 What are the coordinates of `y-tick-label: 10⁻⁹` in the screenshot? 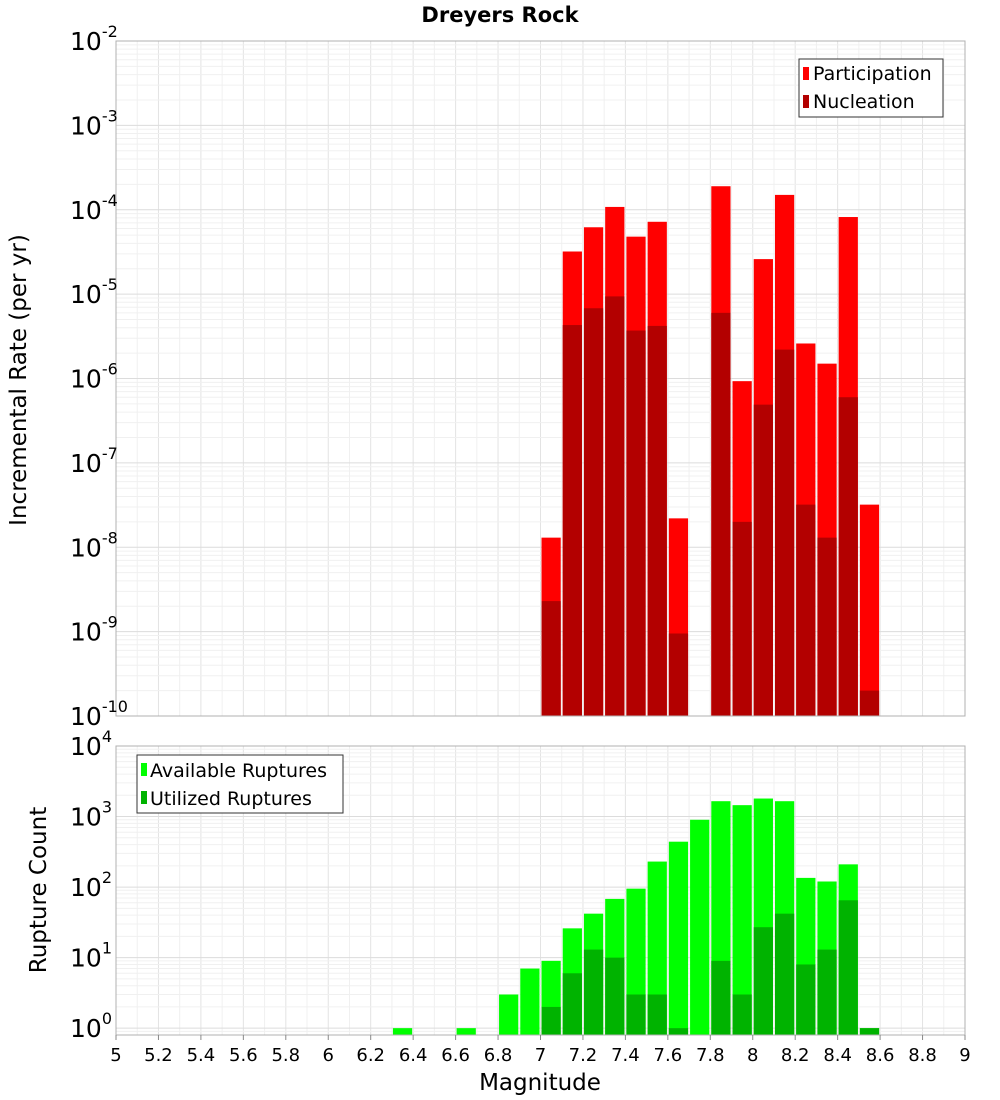 It's located at (94, 630).